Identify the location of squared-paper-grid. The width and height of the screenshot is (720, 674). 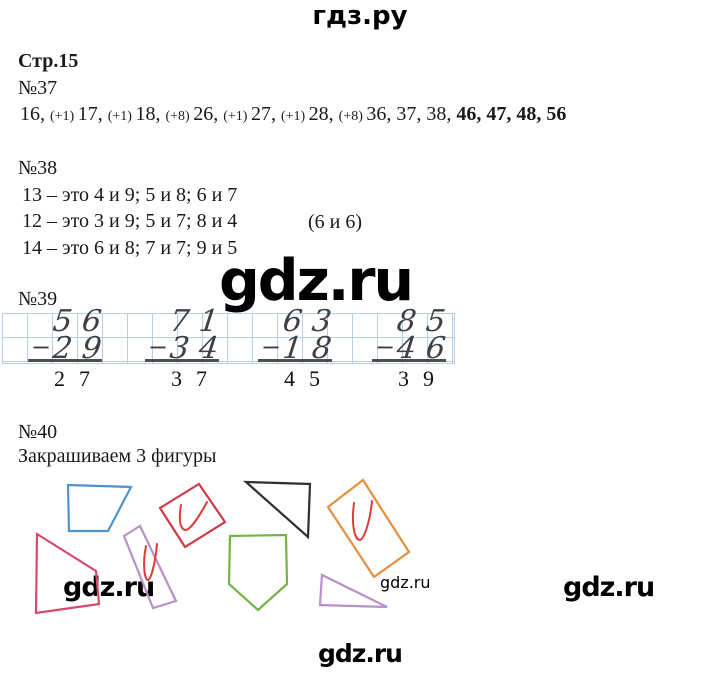
(228, 338).